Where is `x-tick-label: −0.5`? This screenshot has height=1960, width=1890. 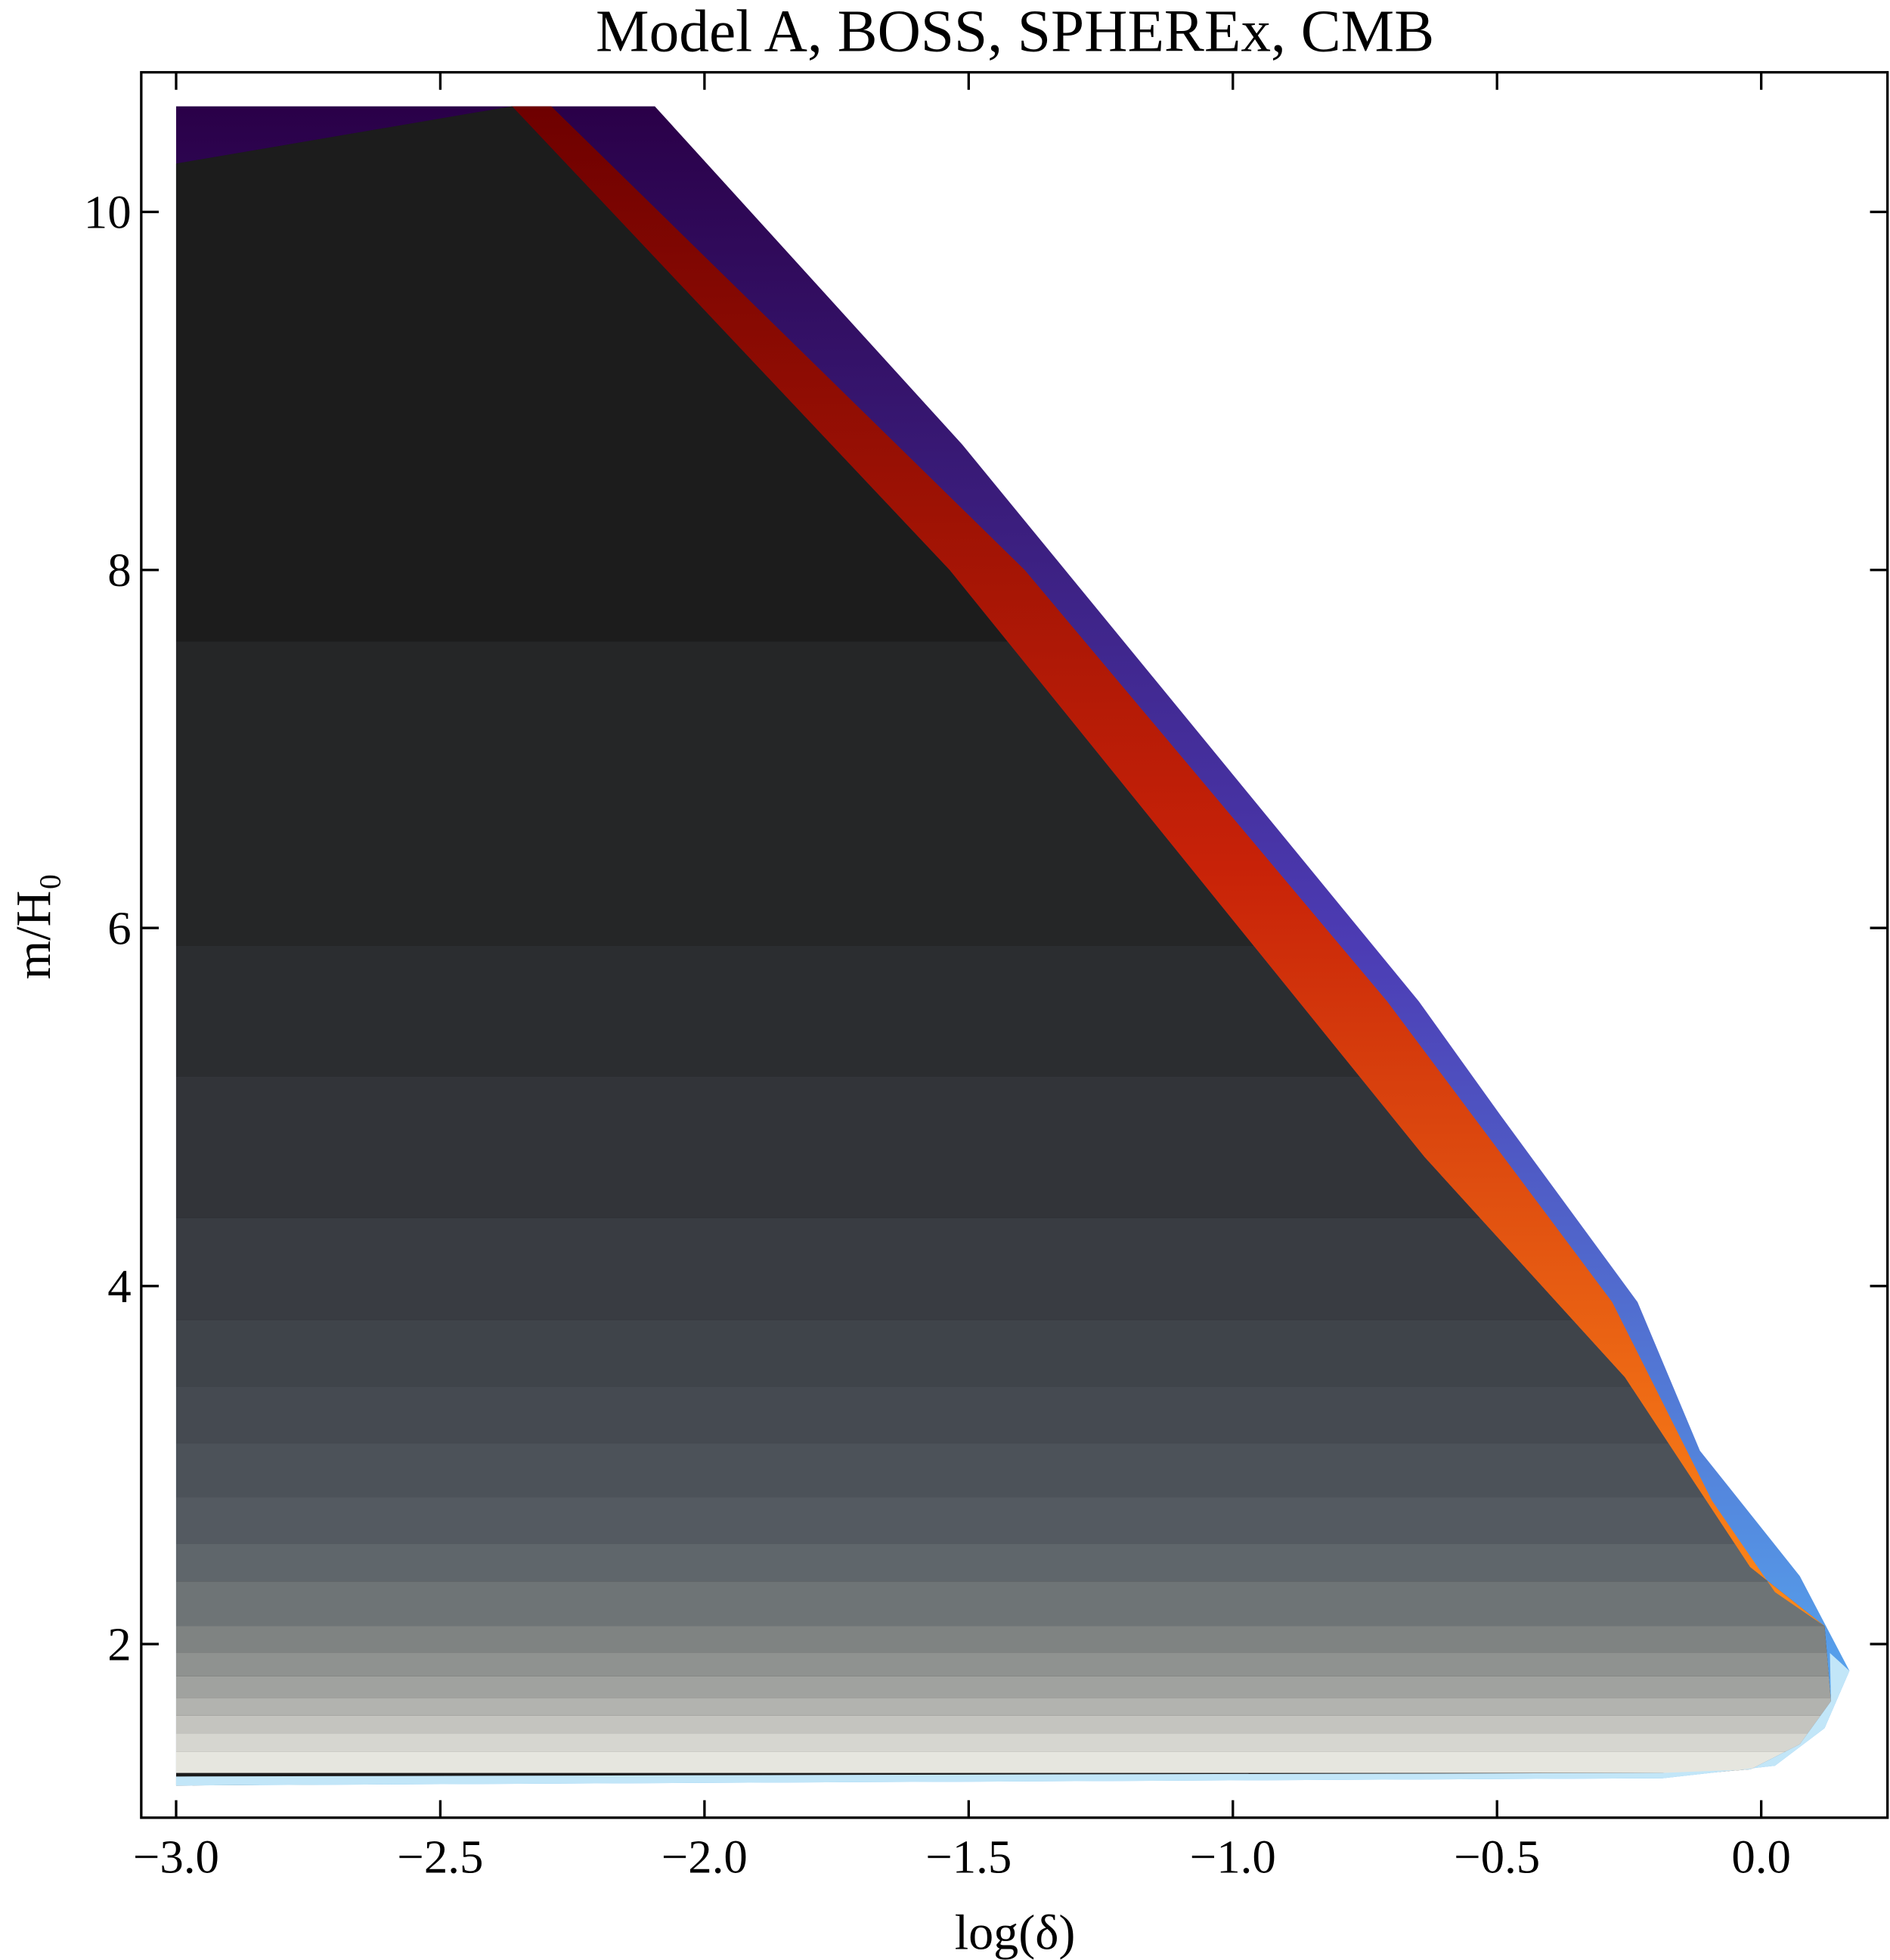 x-tick-label: −0.5 is located at coordinates (1497, 1858).